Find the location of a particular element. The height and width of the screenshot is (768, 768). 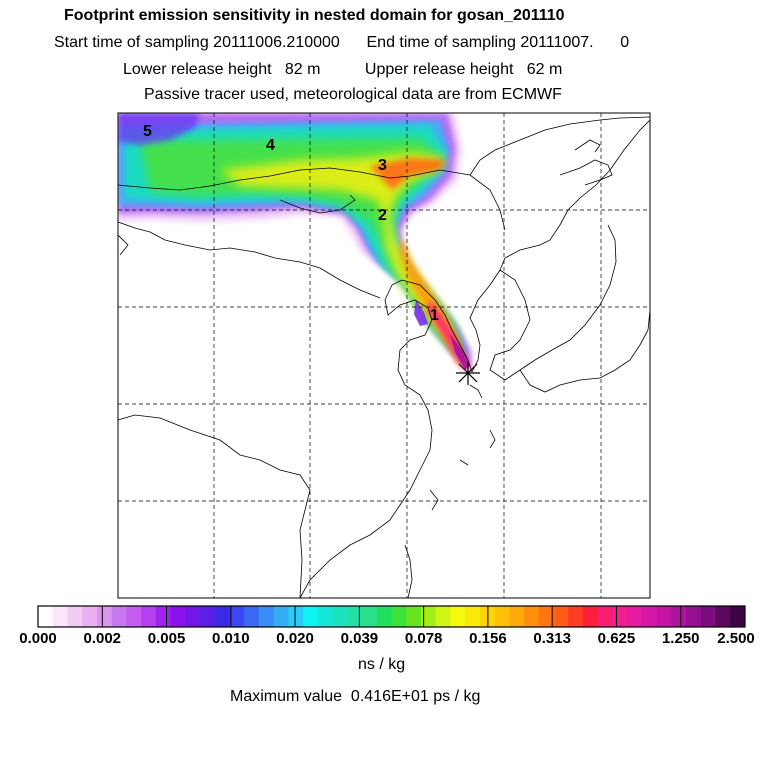

day-label-1: 1 is located at coordinates (434, 315).